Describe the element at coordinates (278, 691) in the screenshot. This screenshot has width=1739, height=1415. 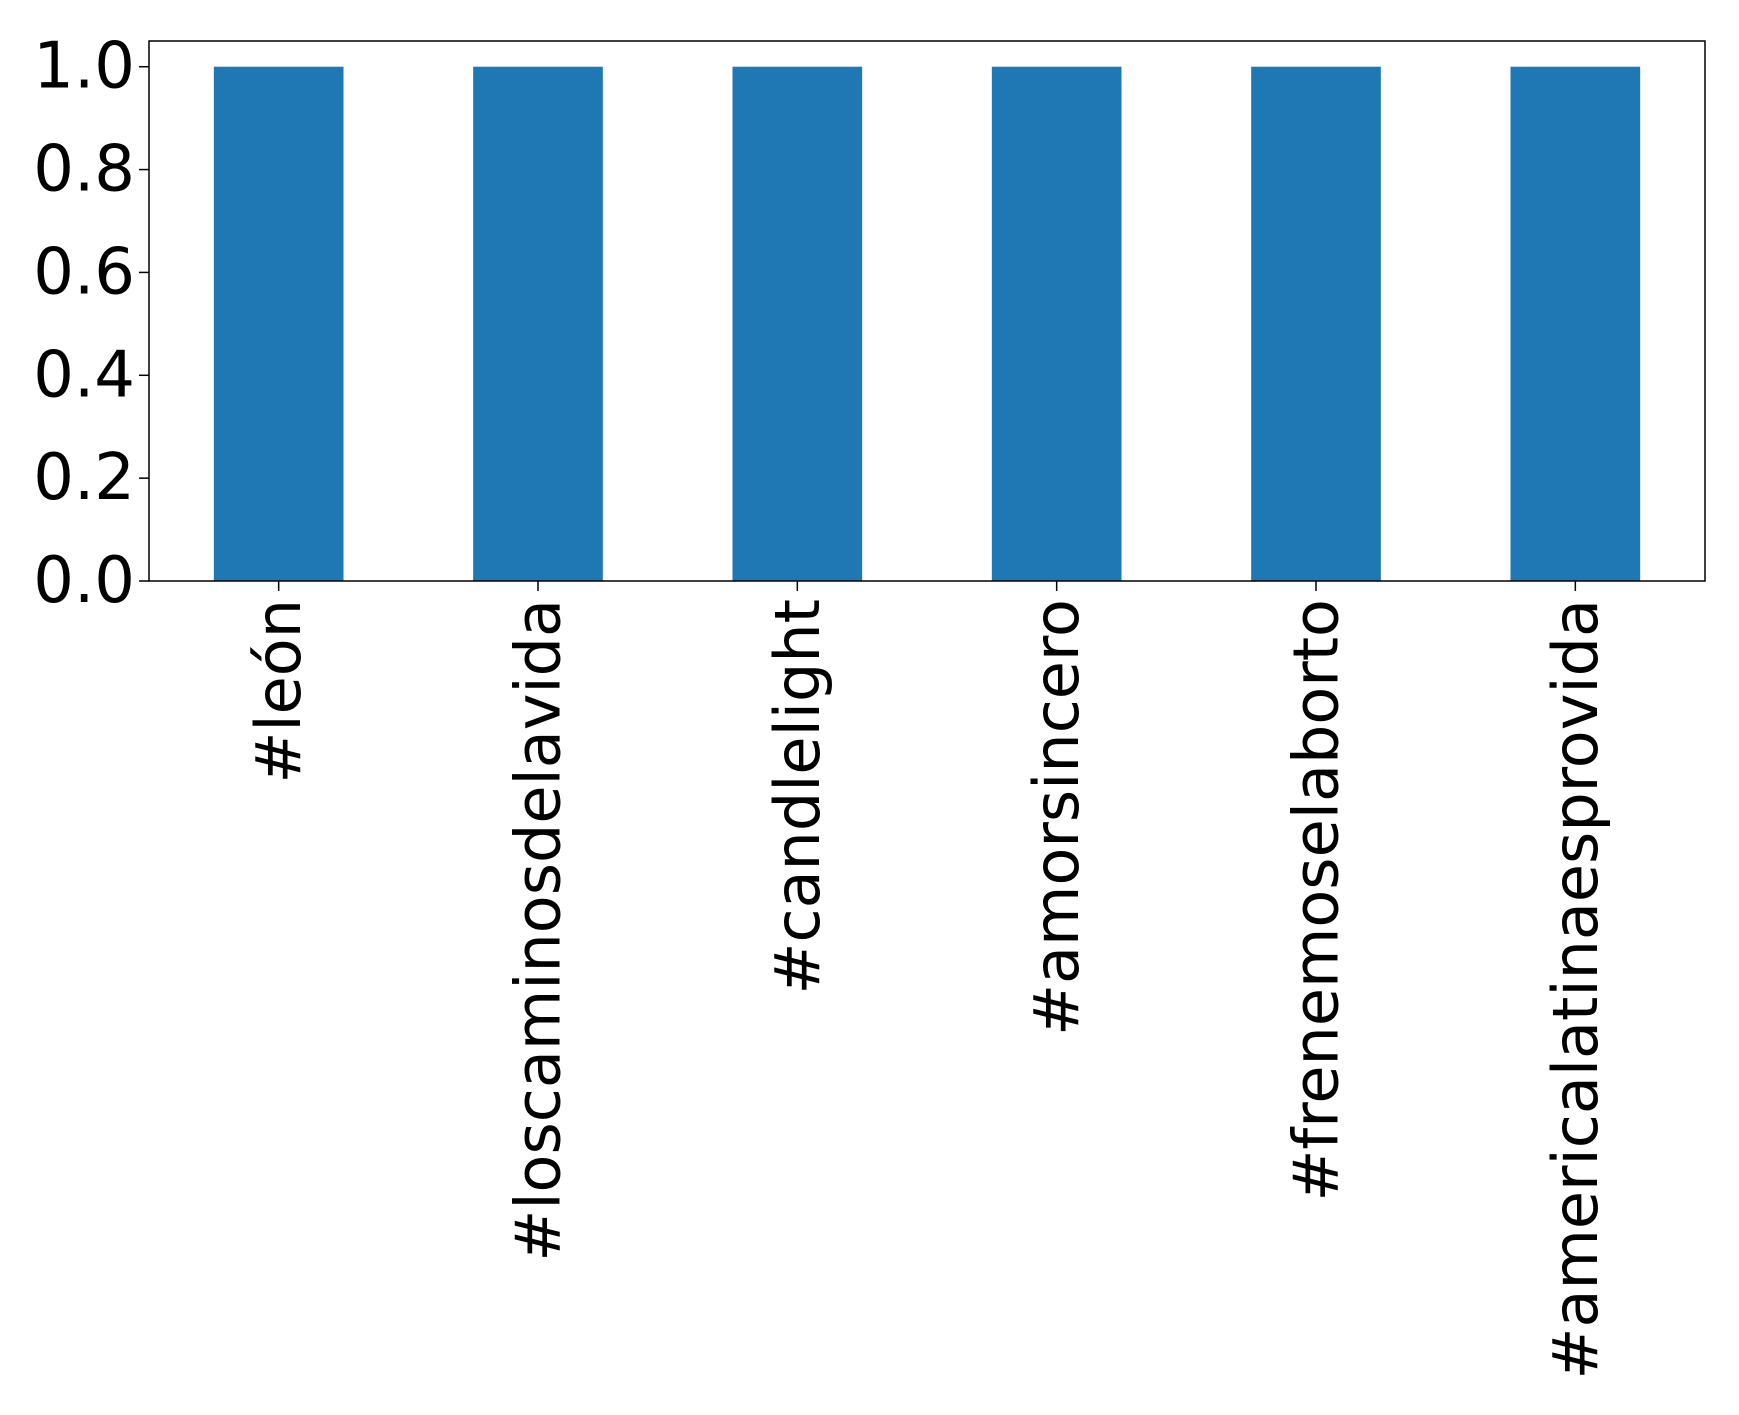
I see `x-tick-label: #león` at that location.